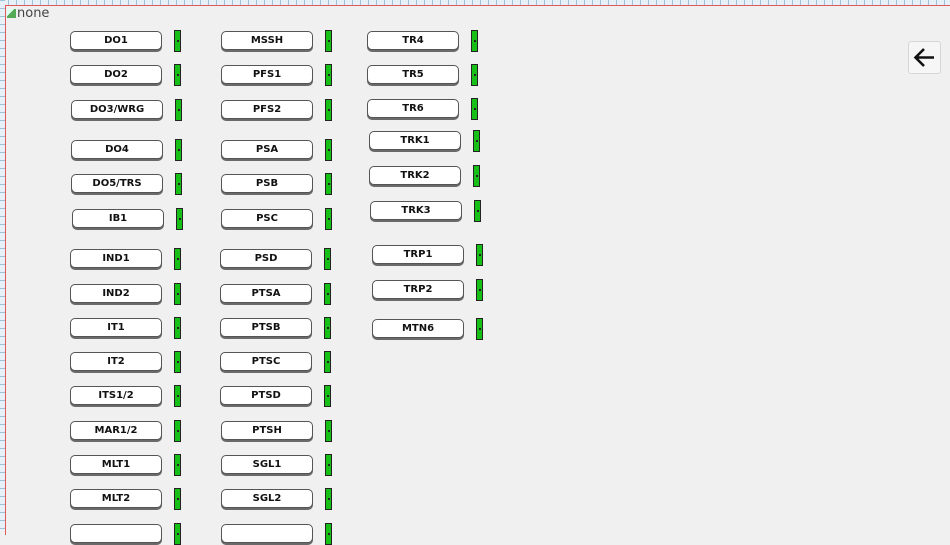  I want to click on signal-button: DO4, so click(117, 149).